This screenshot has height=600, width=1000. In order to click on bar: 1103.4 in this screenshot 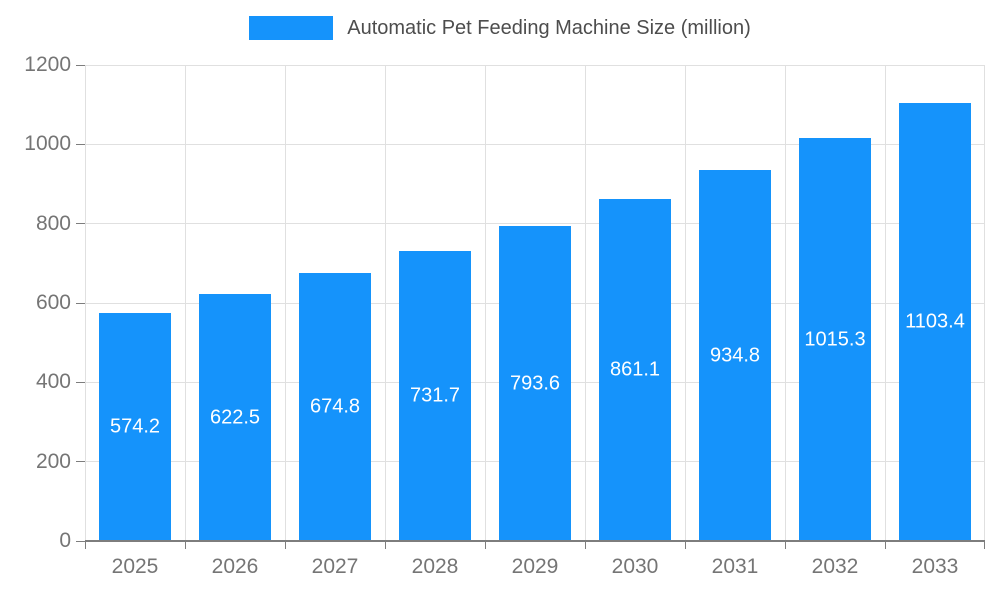, I will do `click(935, 322)`.